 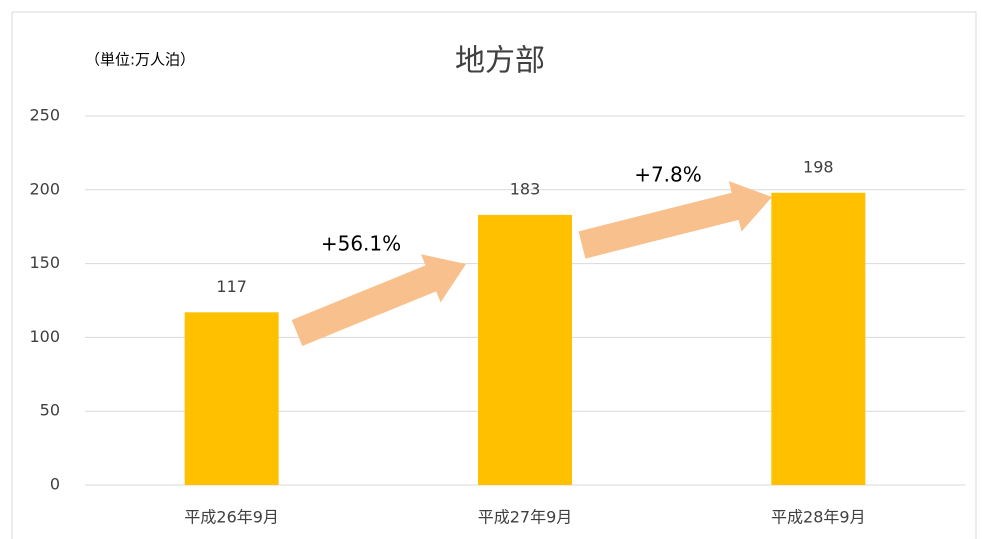 What do you see at coordinates (55, 484) in the screenshot?
I see `y-tick-label: 0` at bounding box center [55, 484].